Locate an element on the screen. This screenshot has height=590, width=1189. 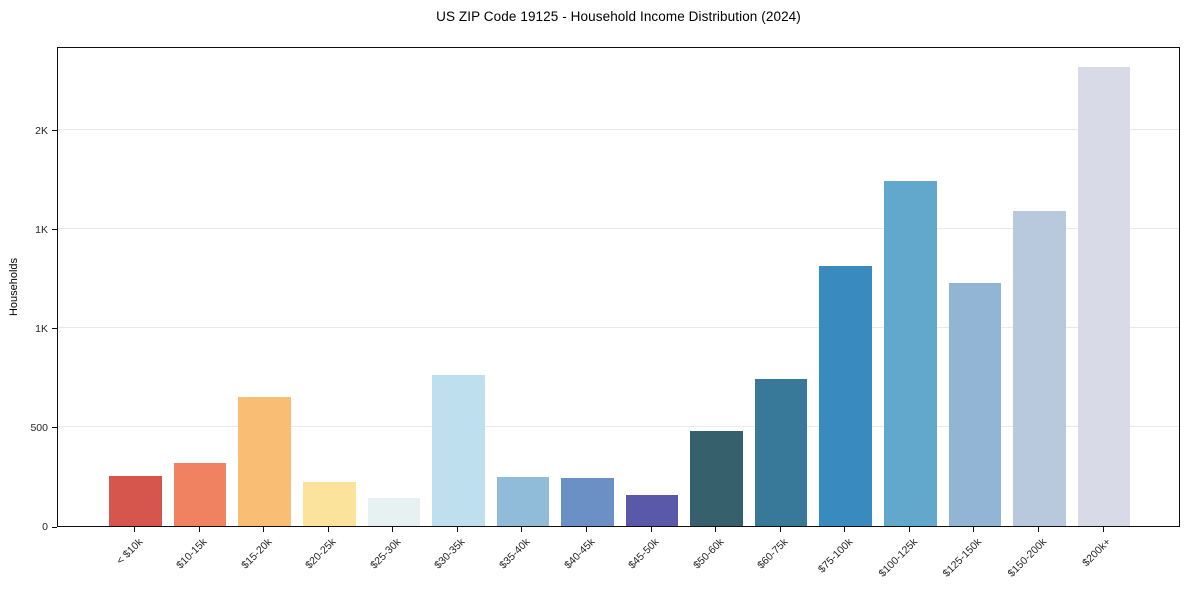
x-tick-label: $40-45k is located at coordinates (579, 554).